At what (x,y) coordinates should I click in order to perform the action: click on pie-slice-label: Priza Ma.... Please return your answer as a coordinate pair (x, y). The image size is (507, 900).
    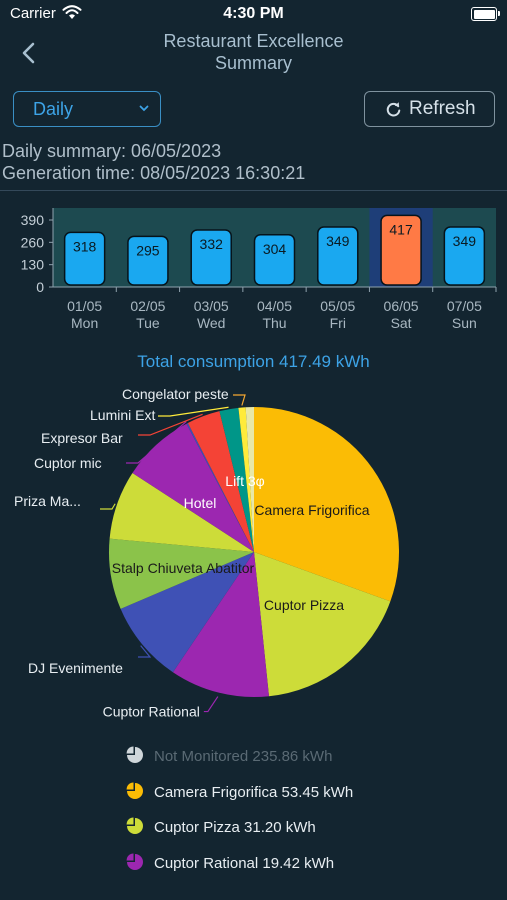
    Looking at the image, I should click on (47, 501).